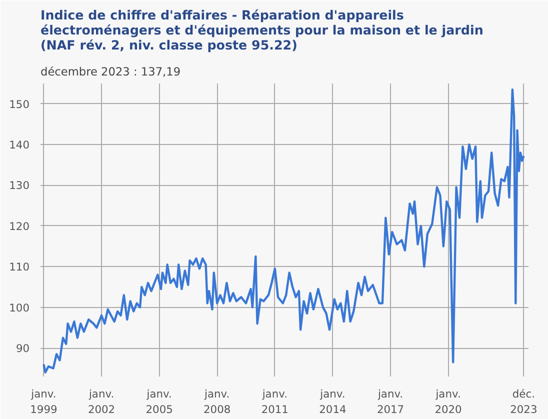 The height and width of the screenshot is (419, 548). What do you see at coordinates (19, 267) in the screenshot?
I see `y-tick-label: 110` at bounding box center [19, 267].